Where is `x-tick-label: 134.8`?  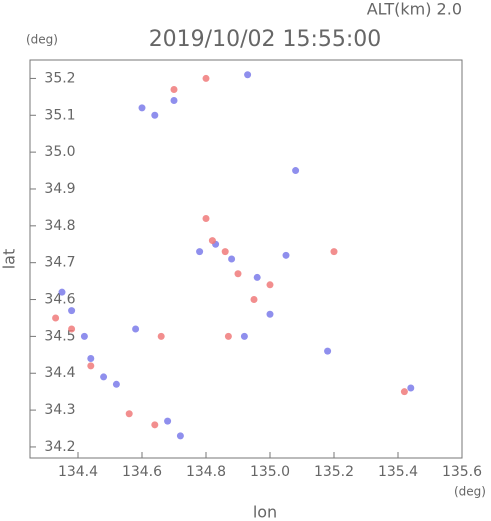
x-tick-label: 134.8 is located at coordinates (206, 472).